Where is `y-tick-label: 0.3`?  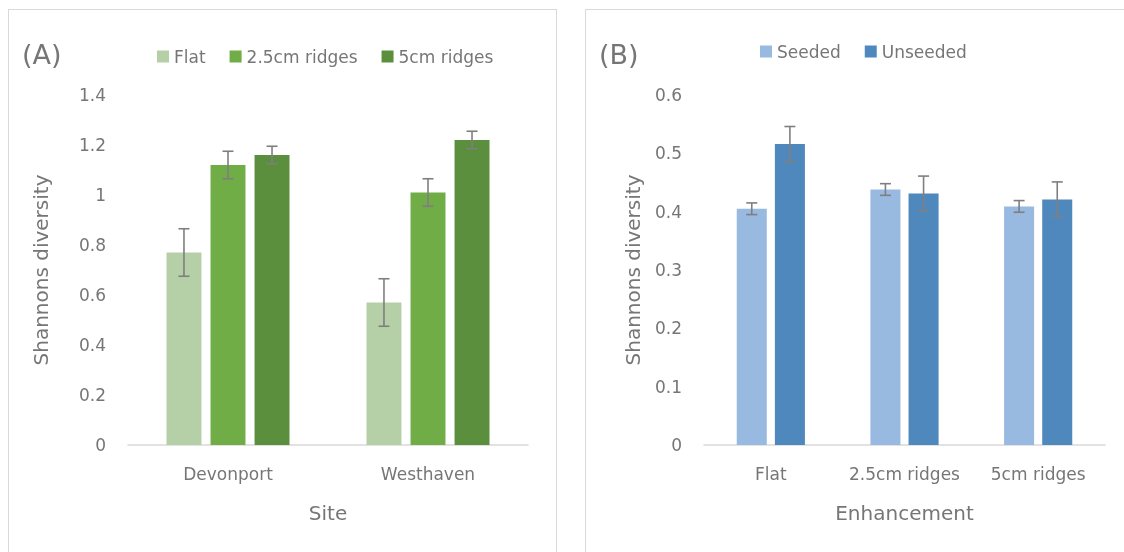
y-tick-label: 0.3 is located at coordinates (668, 270).